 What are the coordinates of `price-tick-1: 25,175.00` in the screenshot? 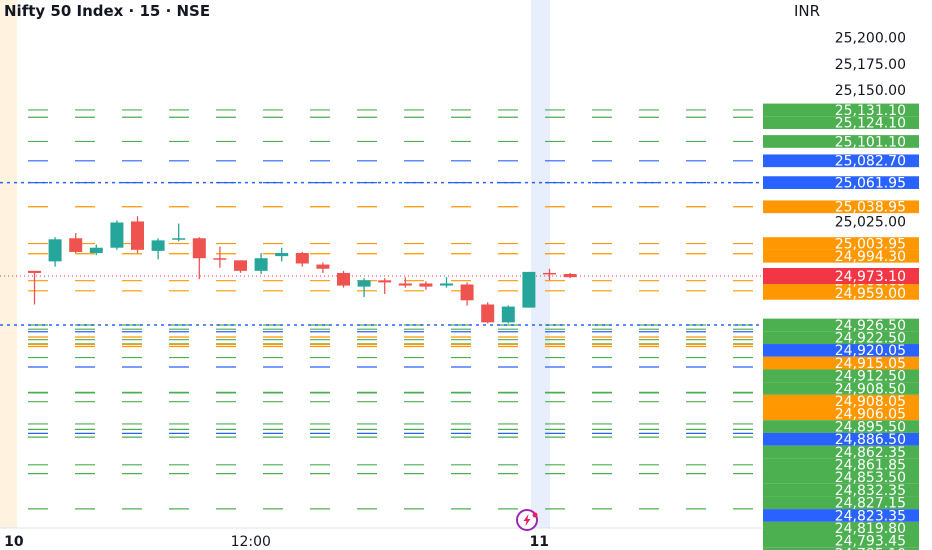 It's located at (870, 65).